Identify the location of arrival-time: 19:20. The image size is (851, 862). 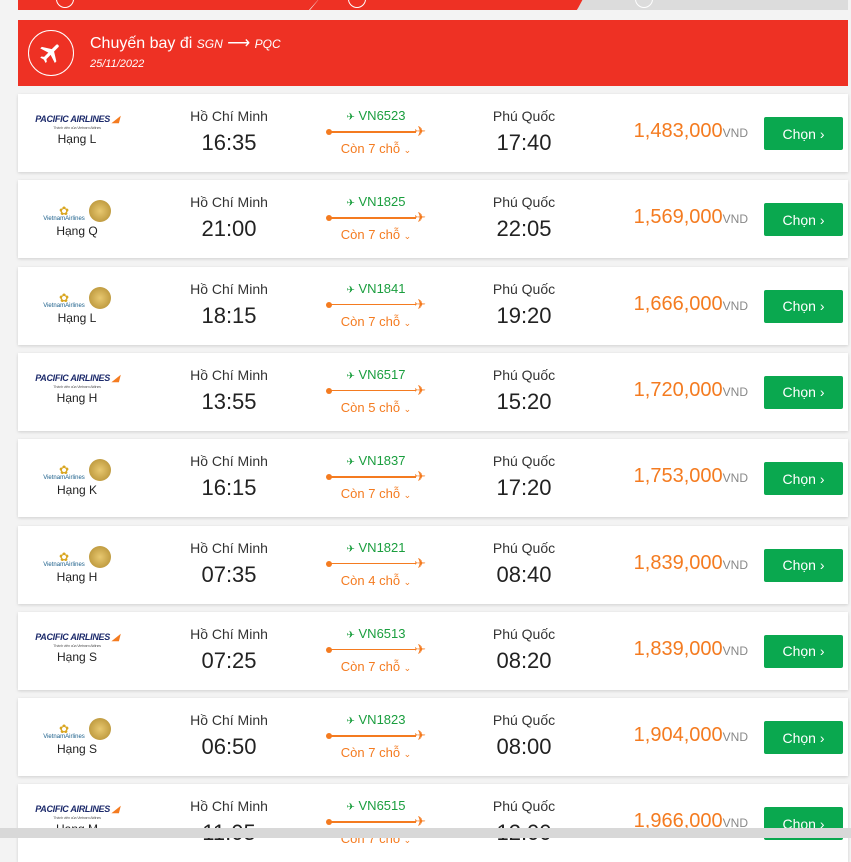
(524, 315).